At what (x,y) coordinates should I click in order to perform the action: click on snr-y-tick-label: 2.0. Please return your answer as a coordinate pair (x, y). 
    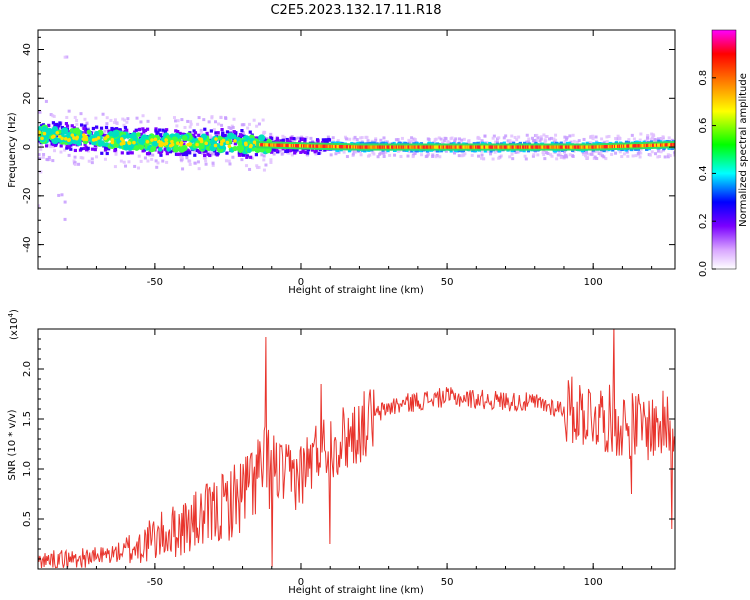
    Looking at the image, I should click on (27, 369).